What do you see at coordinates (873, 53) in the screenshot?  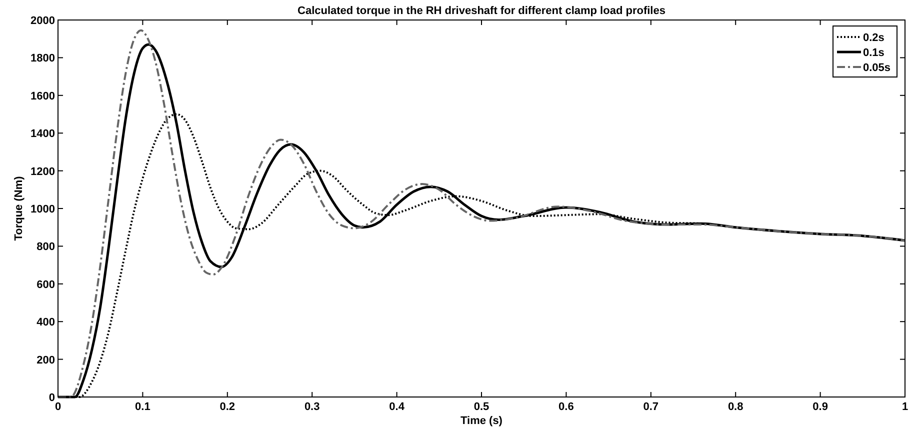 I see `legend-label: 0.1s` at bounding box center [873, 53].